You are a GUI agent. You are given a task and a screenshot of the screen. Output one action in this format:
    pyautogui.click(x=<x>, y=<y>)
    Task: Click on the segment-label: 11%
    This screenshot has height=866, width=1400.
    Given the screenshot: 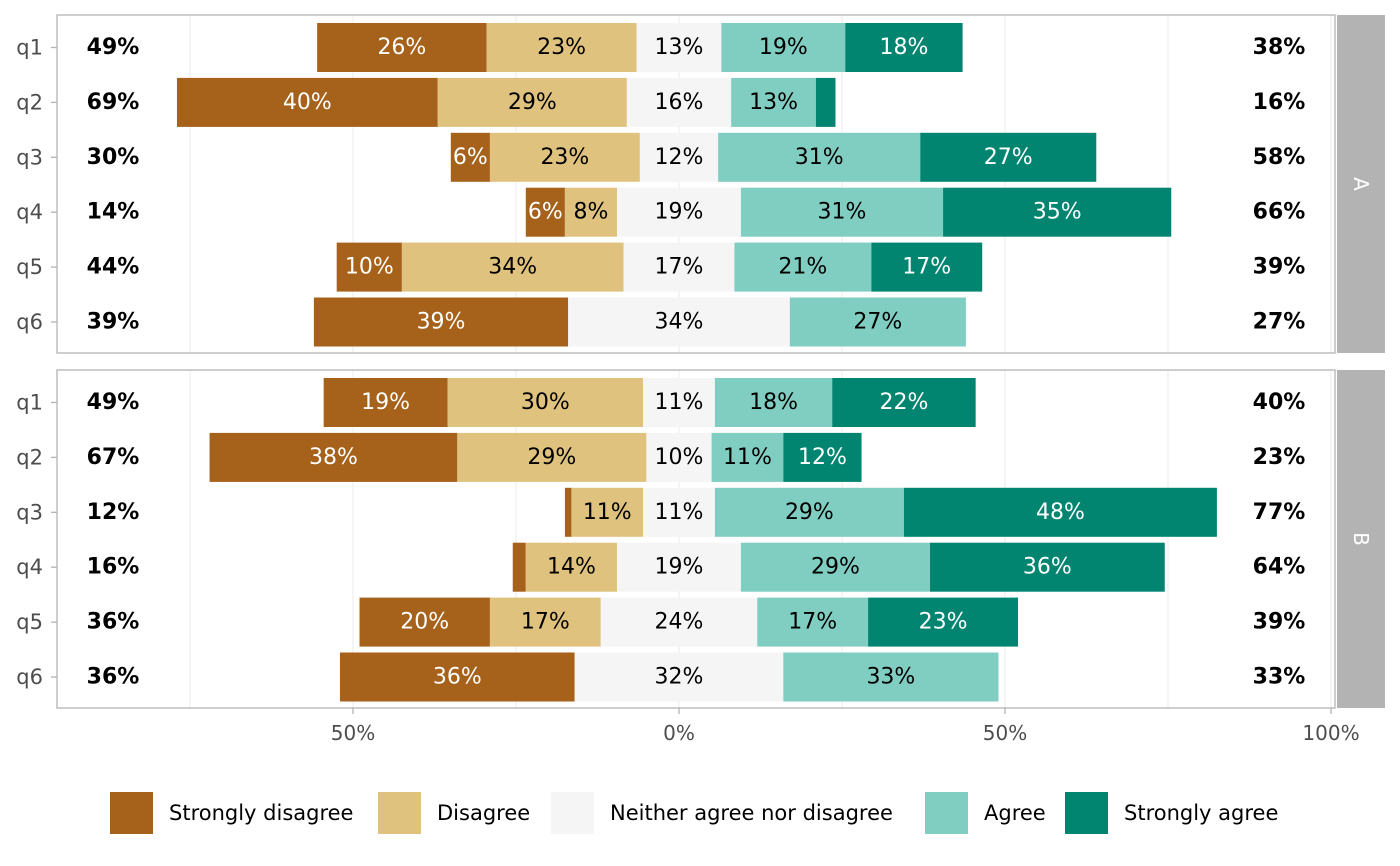 What is the action you would take?
    pyautogui.click(x=747, y=457)
    